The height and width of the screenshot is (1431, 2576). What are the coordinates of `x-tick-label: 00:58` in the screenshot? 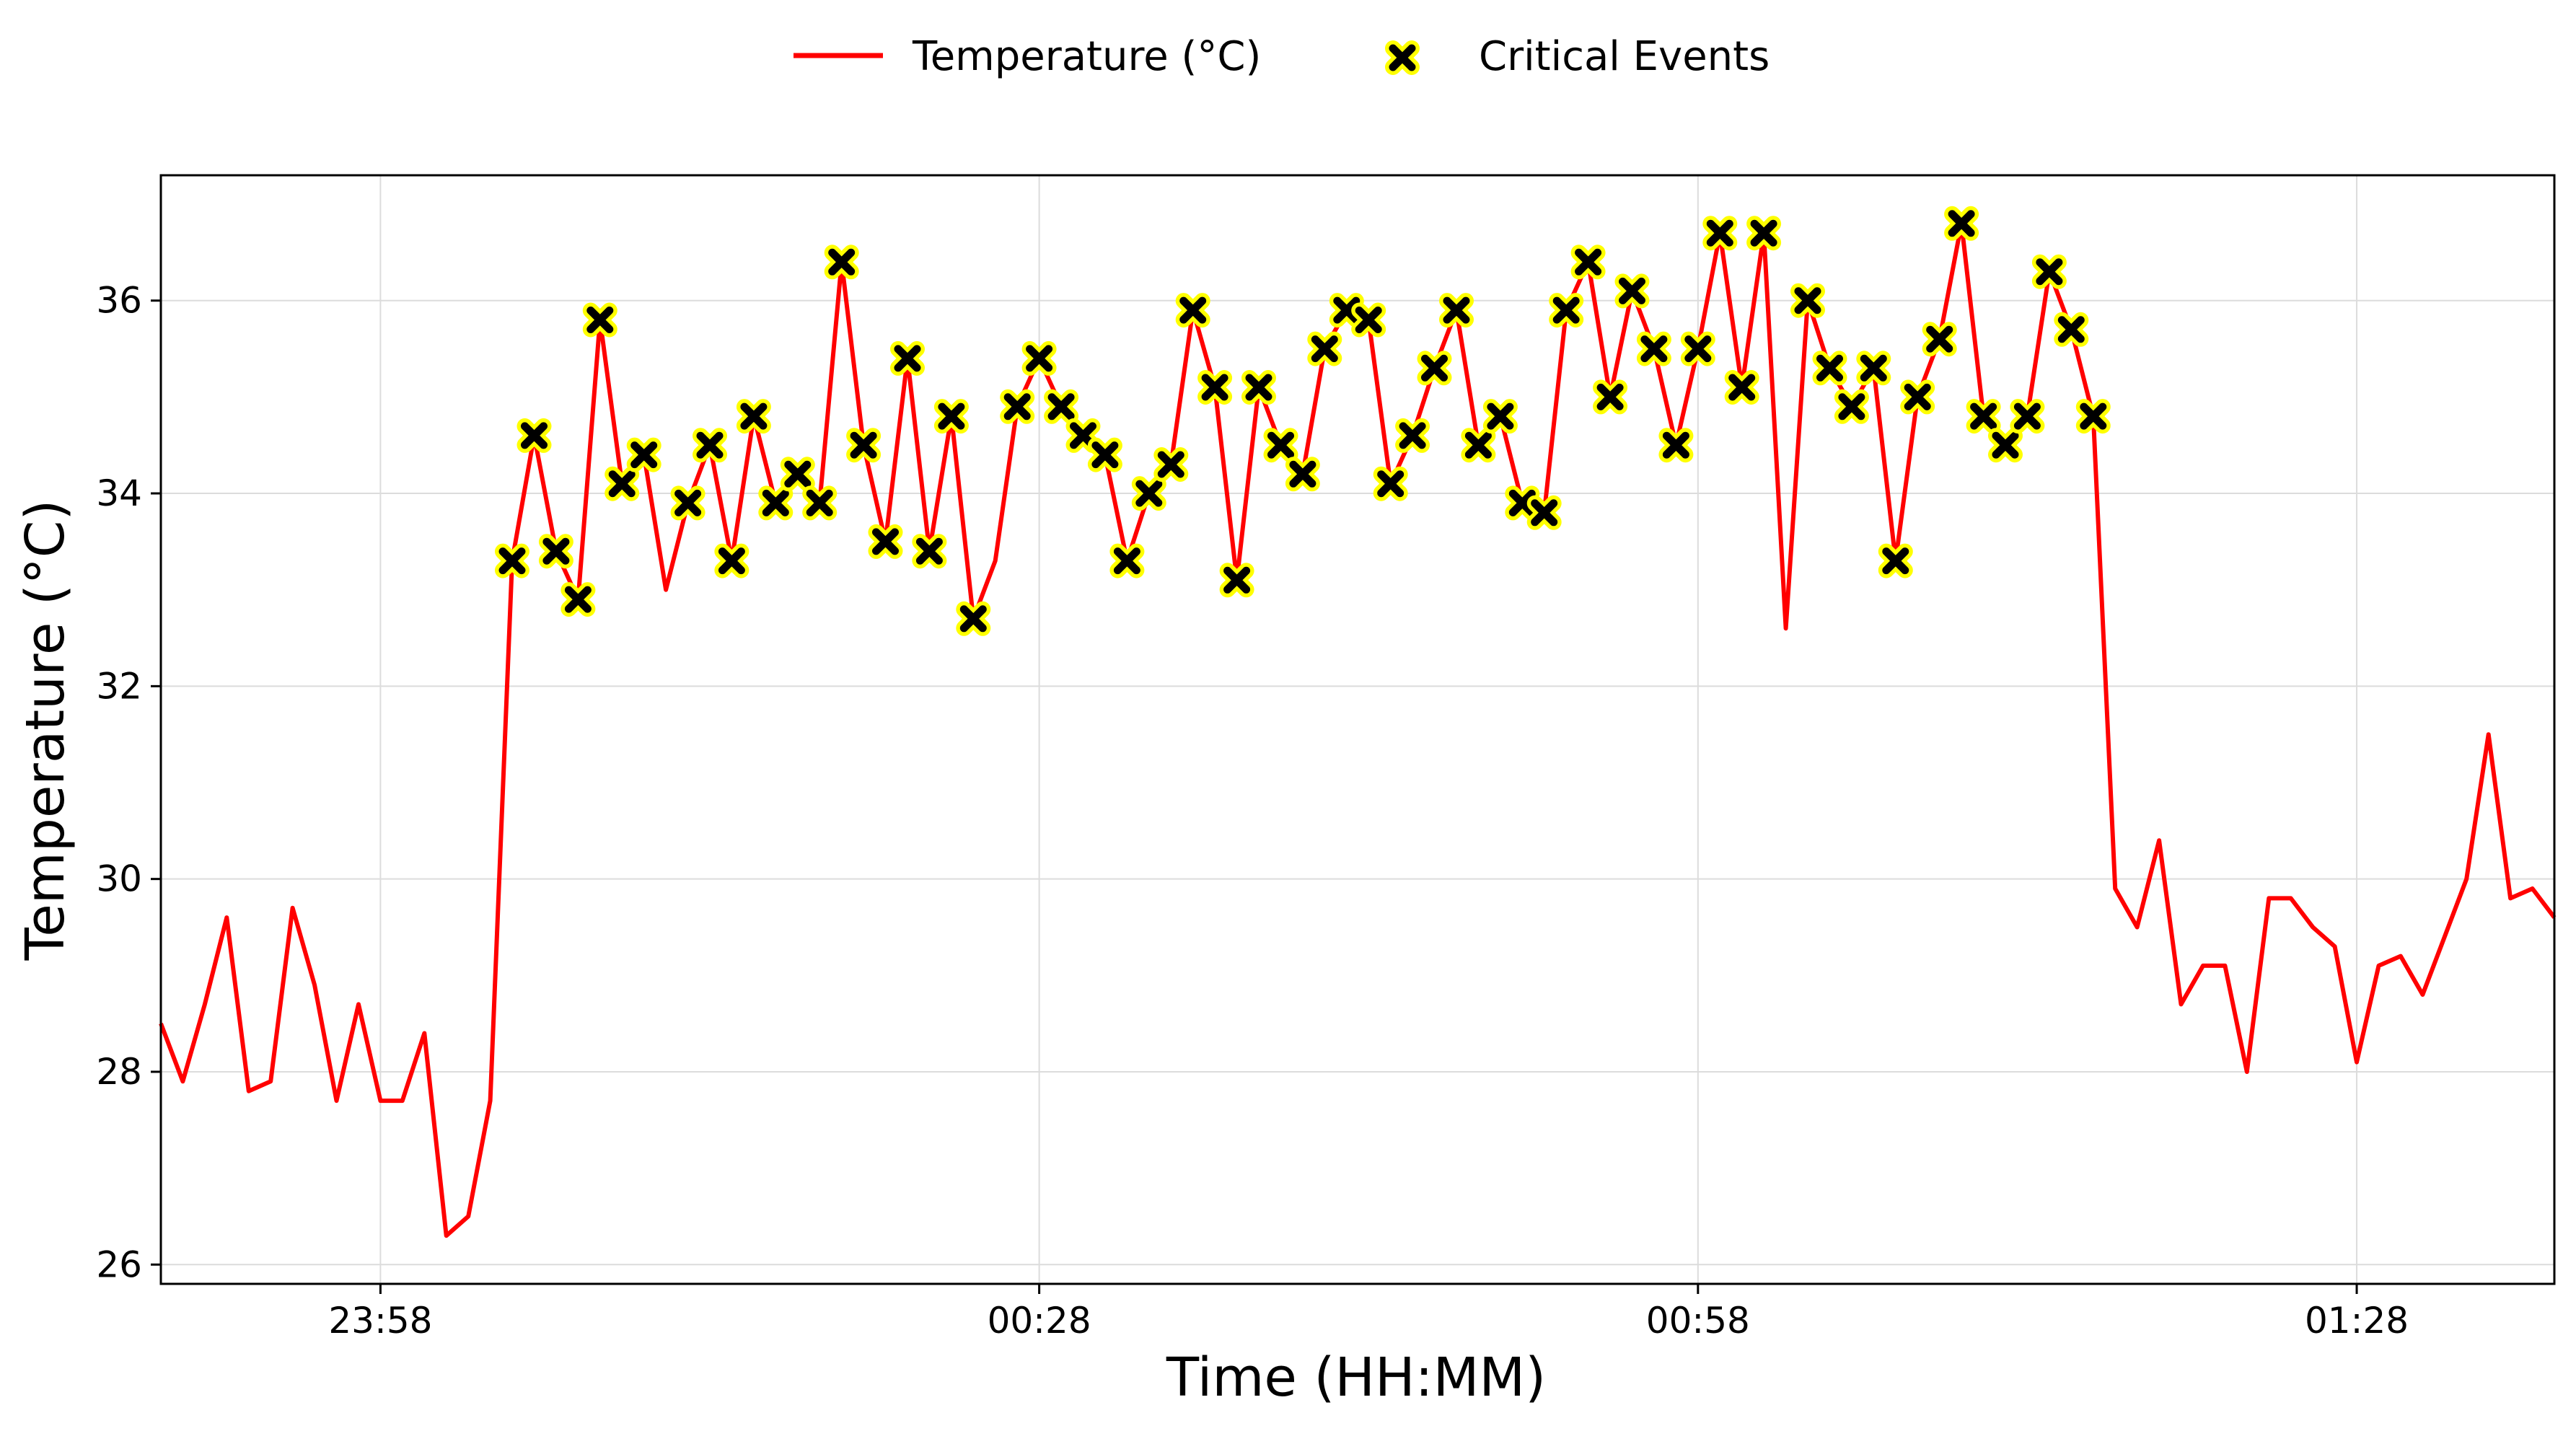 It's located at (1698, 1321).